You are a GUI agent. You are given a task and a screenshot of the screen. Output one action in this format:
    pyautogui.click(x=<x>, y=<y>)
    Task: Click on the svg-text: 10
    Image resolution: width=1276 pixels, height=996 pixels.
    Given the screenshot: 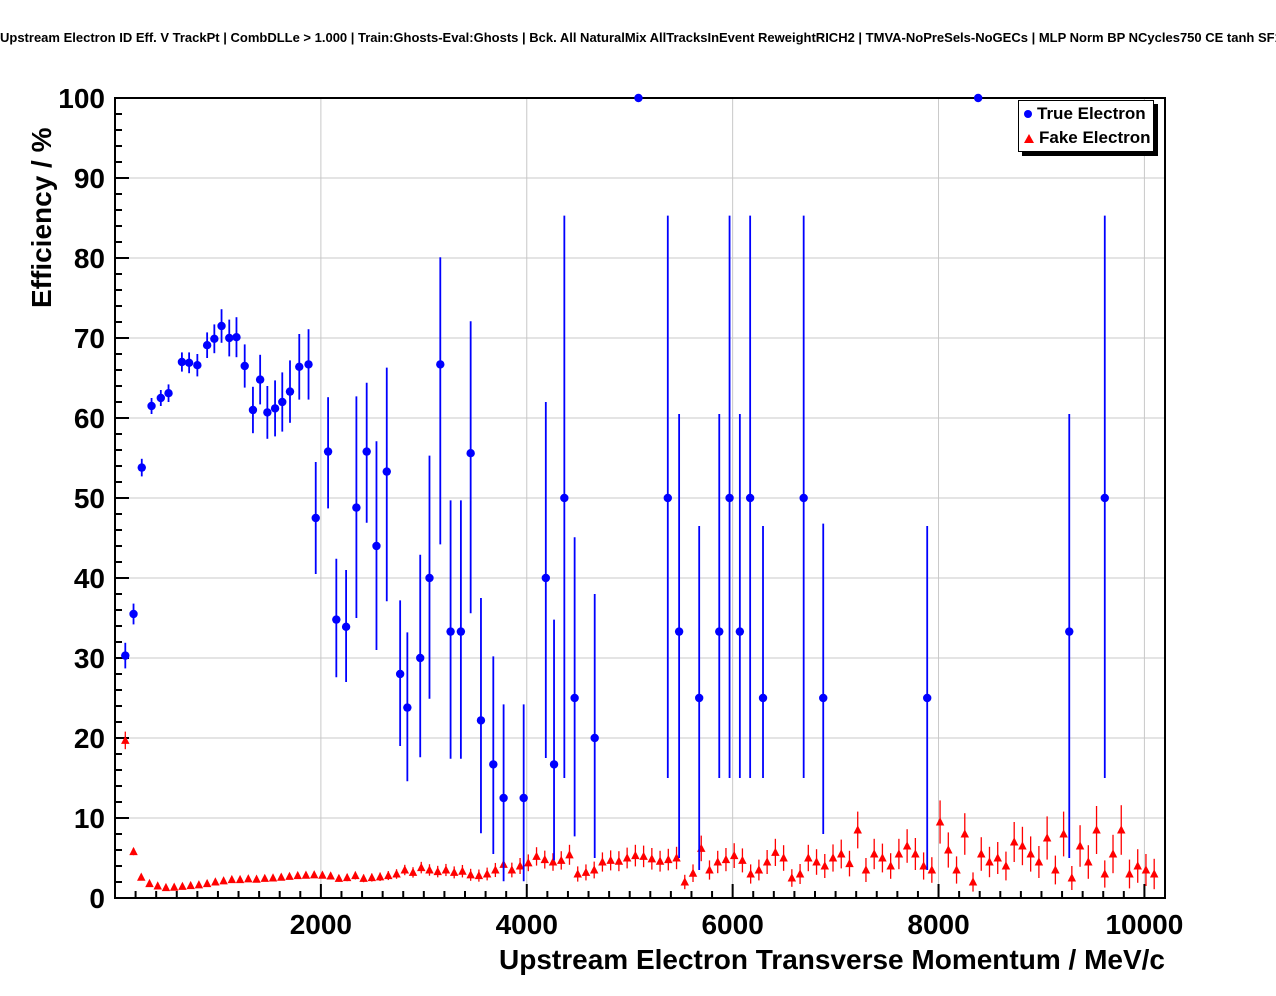 What is the action you would take?
    pyautogui.click(x=89, y=818)
    